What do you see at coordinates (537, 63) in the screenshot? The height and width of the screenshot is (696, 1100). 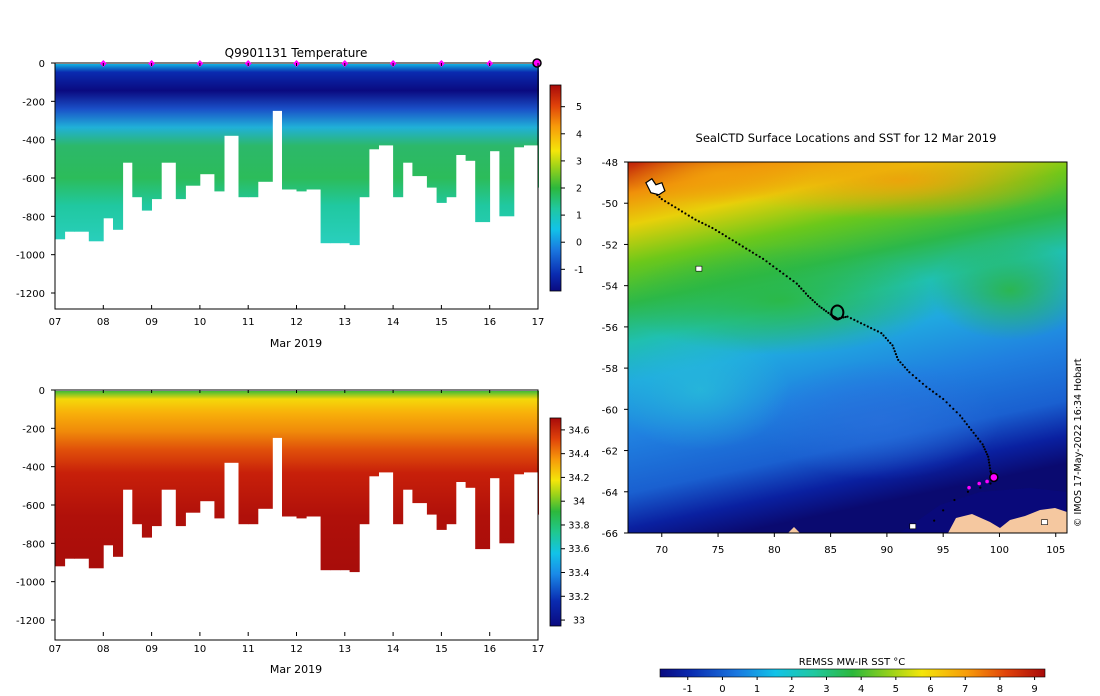 I see `latest-profile-marker` at bounding box center [537, 63].